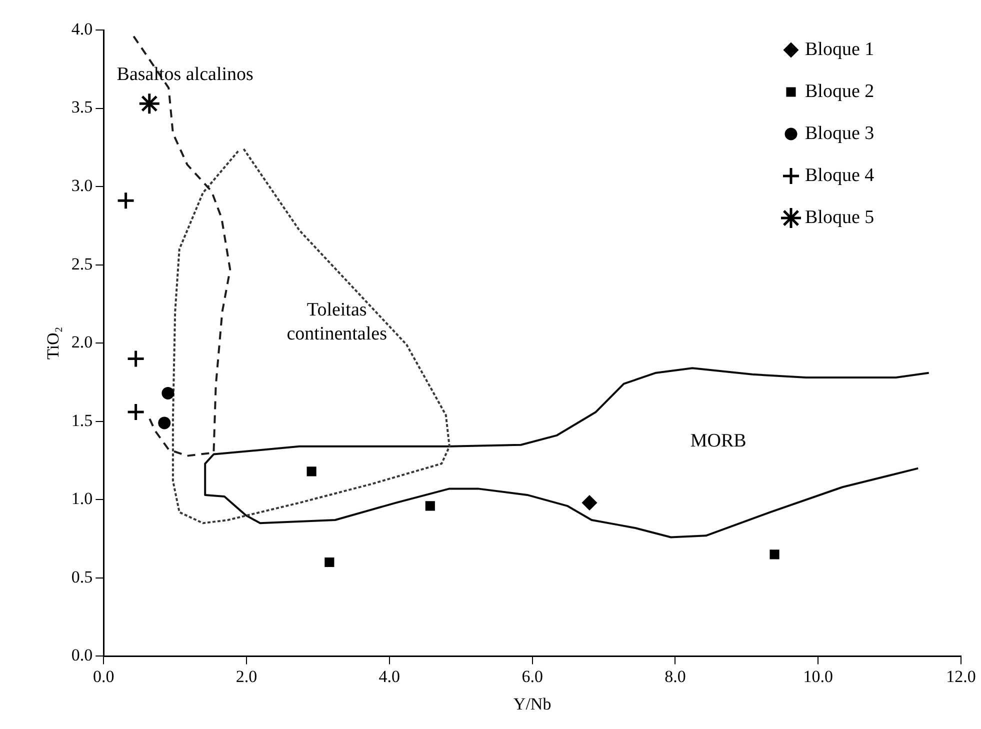 The height and width of the screenshot is (729, 981). Describe the element at coordinates (839, 91) in the screenshot. I see `legend-label: Bloque 2` at that location.